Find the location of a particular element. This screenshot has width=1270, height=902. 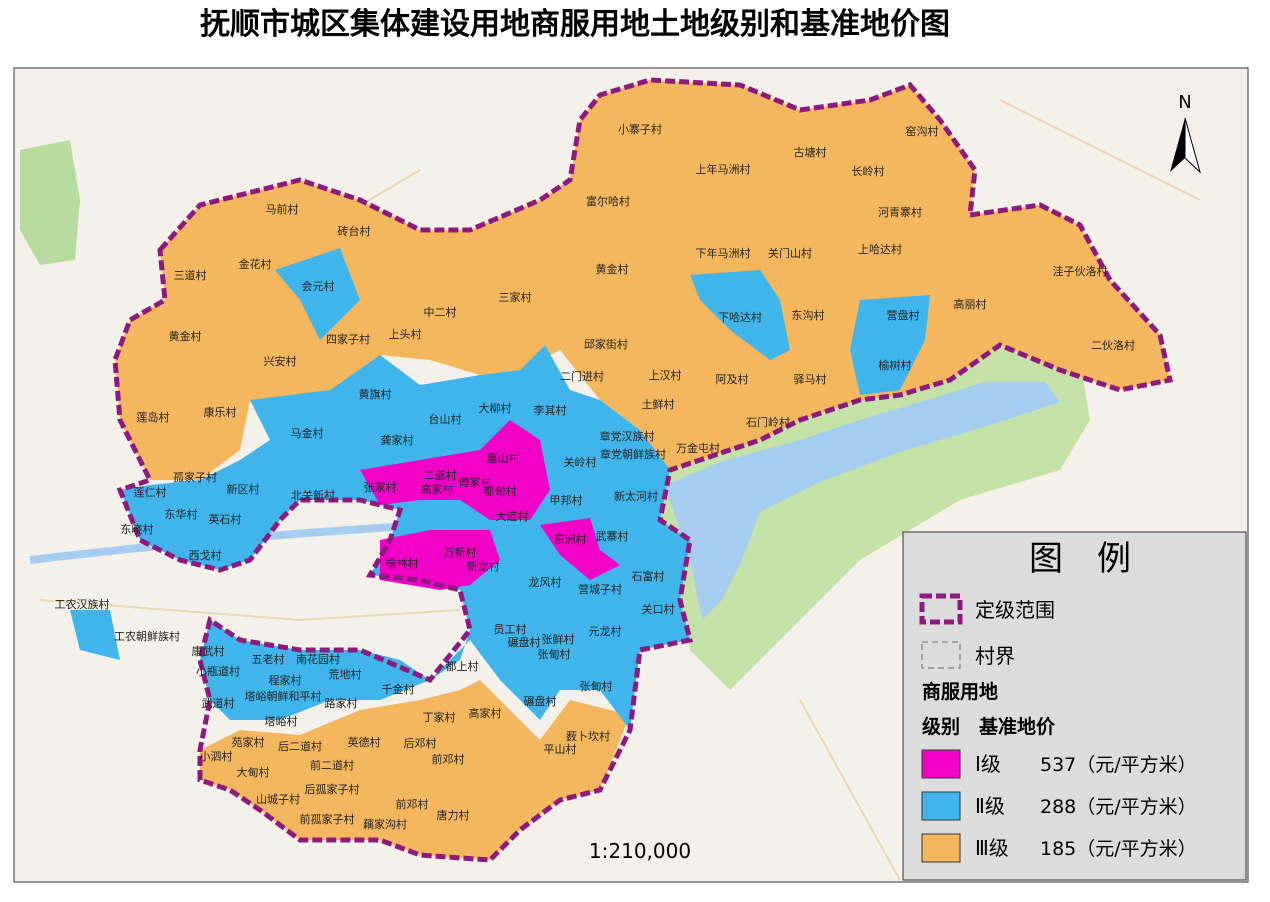

village-label: 砖台村 is located at coordinates (354, 231).